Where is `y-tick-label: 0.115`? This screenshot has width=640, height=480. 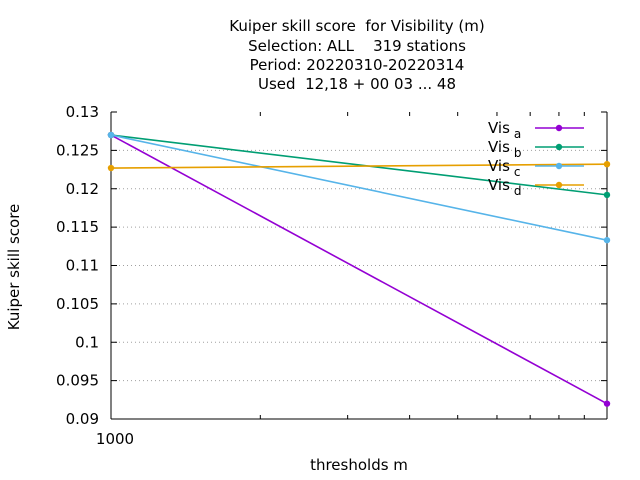
y-tick-label: 0.115 is located at coordinates (77, 227).